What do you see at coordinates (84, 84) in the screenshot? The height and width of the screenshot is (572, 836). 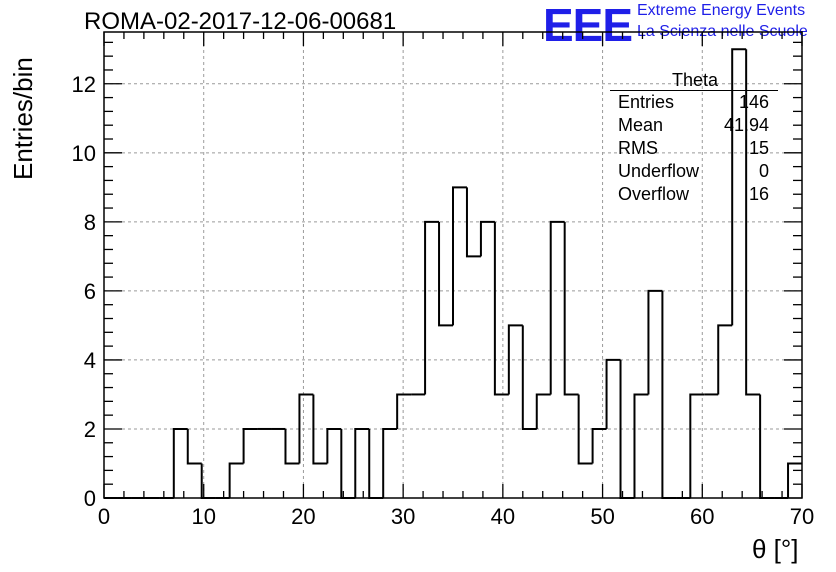 I see `y-tick-label: 12` at bounding box center [84, 84].